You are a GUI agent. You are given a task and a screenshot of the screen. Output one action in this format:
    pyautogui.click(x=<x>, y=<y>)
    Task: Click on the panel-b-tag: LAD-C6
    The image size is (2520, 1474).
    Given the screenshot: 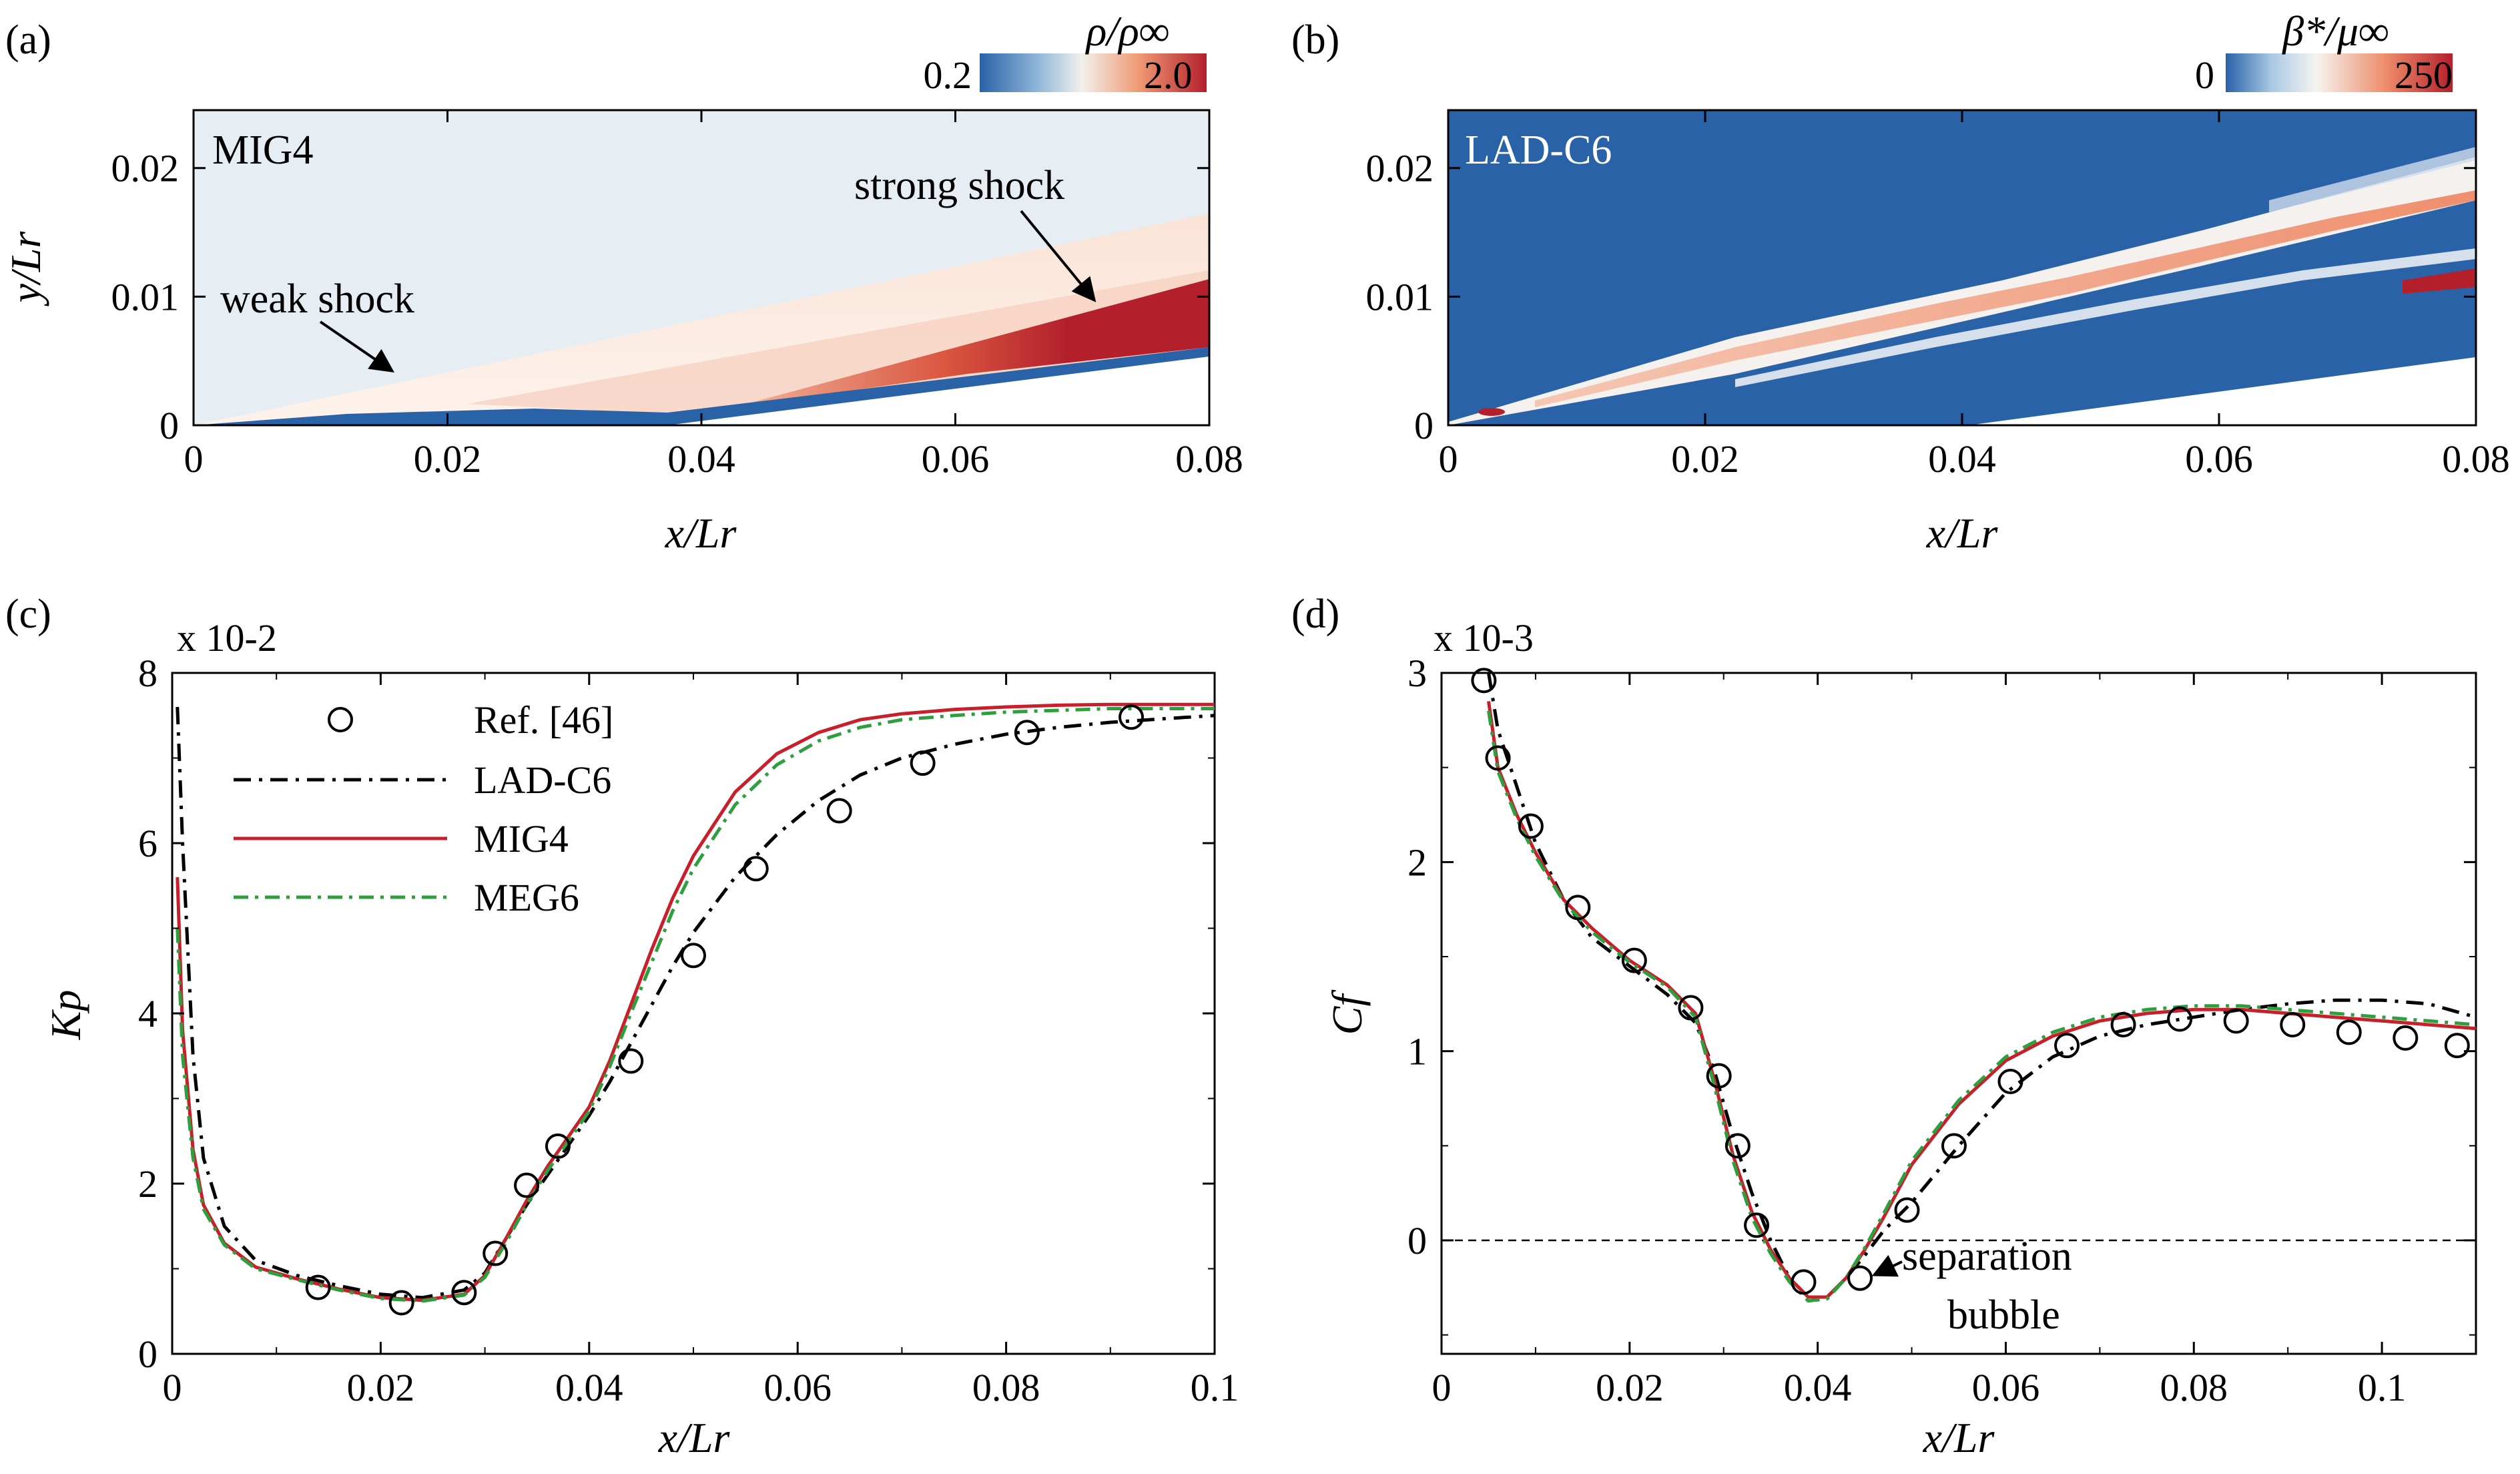 What is the action you would take?
    pyautogui.click(x=1538, y=150)
    